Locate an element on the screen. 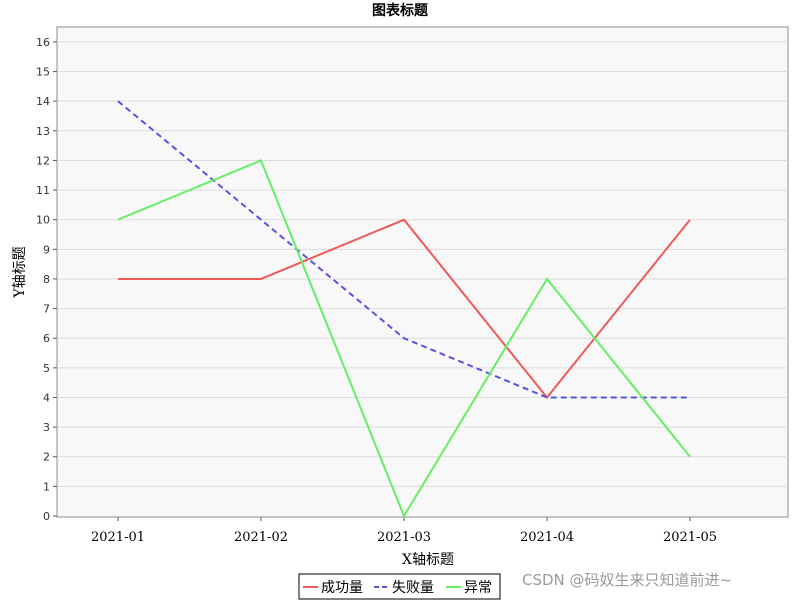 The image size is (800, 600). y-tick-label: 9 is located at coordinates (46, 249).